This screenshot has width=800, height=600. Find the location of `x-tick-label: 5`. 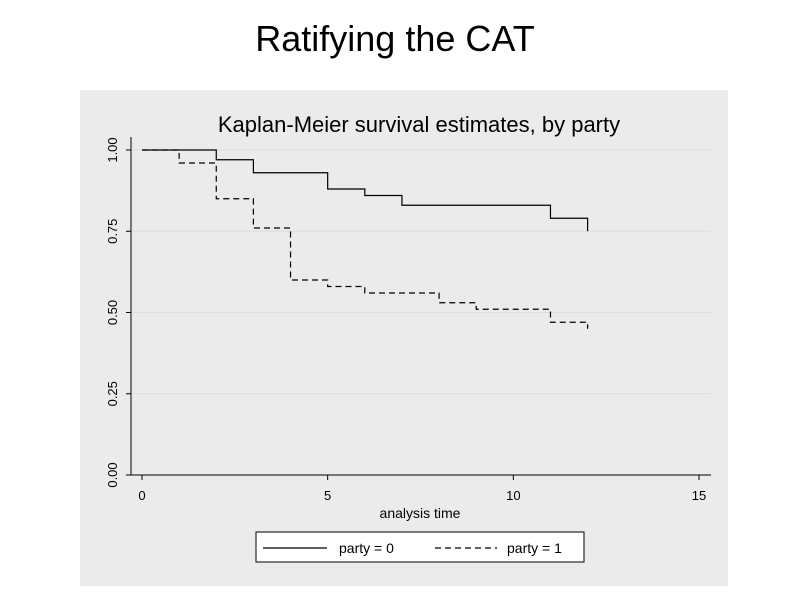

x-tick-label: 5 is located at coordinates (327, 495).